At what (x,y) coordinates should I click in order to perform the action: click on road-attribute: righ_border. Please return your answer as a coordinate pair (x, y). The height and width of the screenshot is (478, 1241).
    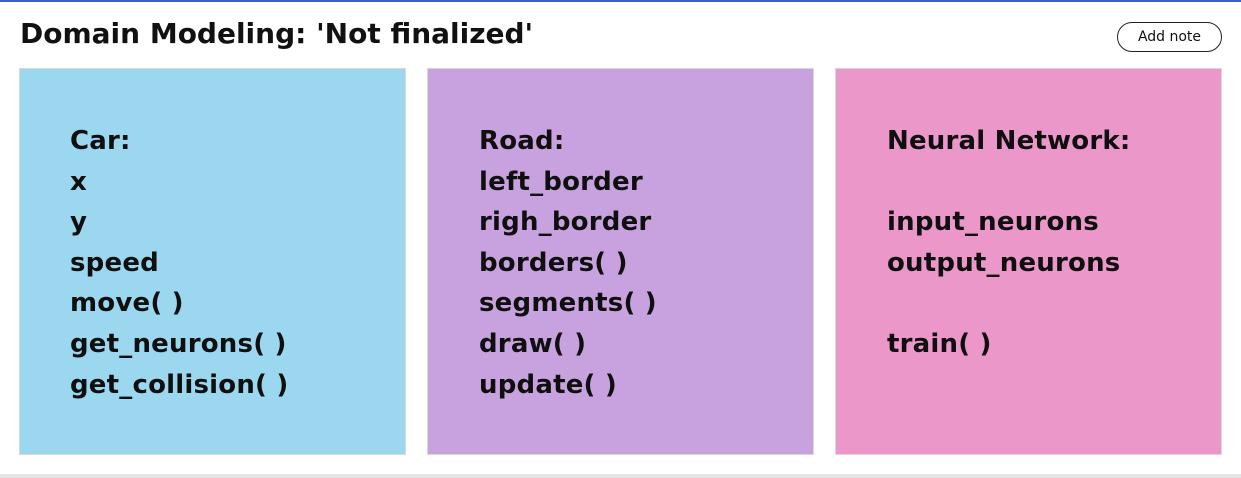
    Looking at the image, I should click on (565, 222).